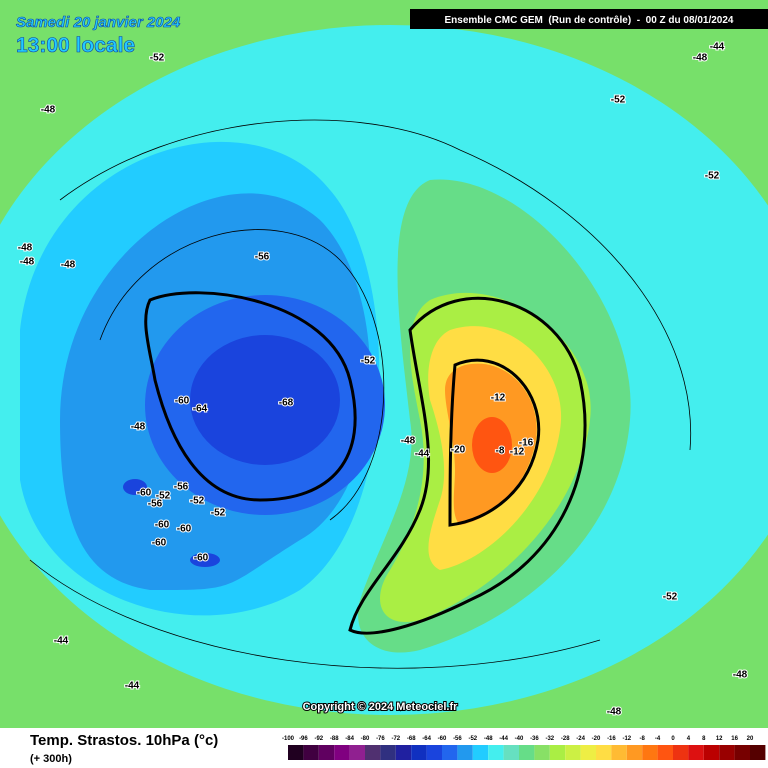 Image resolution: width=768 pixels, height=768 pixels. I want to click on legend-label: -76, so click(380, 739).